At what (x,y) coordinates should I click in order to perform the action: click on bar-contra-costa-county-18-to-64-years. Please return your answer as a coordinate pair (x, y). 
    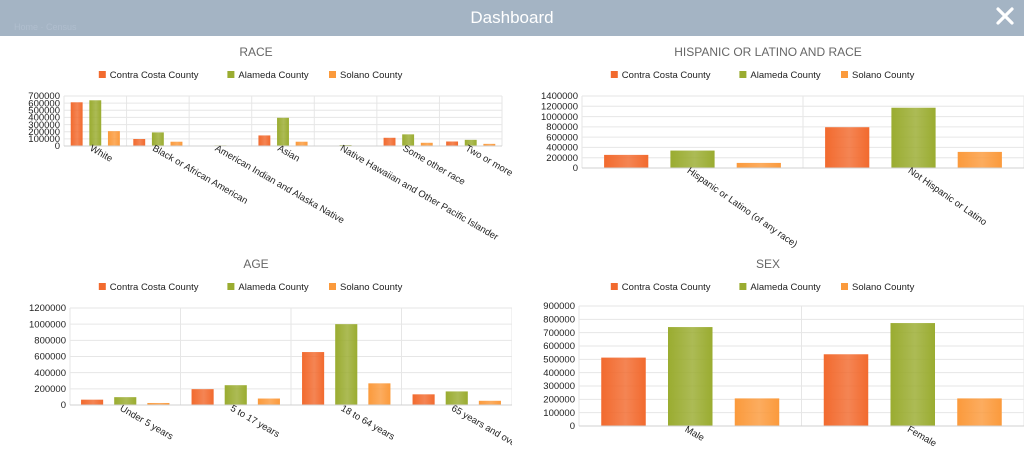
    Looking at the image, I should click on (313, 378).